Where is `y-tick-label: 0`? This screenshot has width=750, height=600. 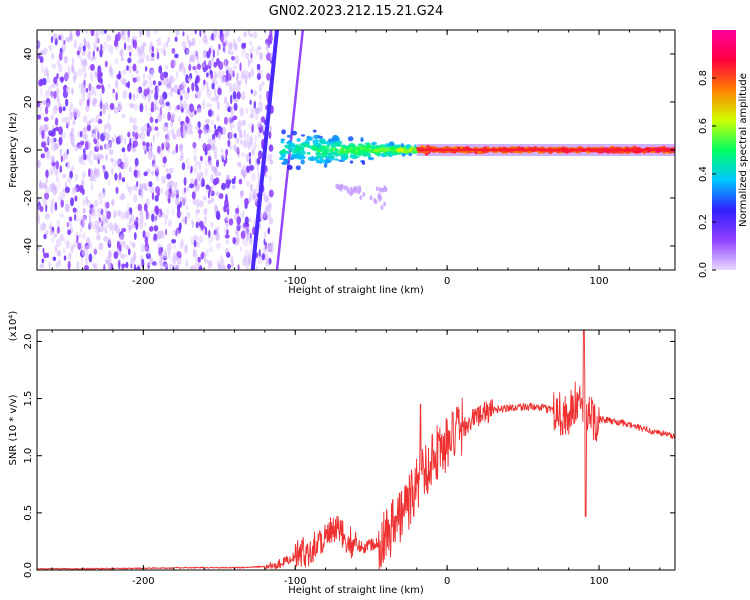
y-tick-label: 0 is located at coordinates (28, 150).